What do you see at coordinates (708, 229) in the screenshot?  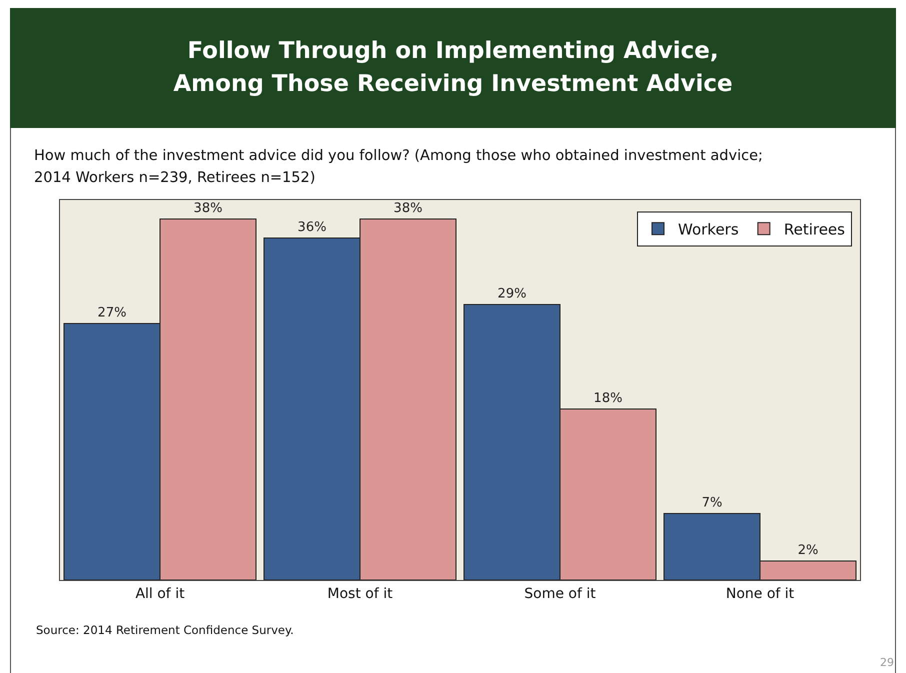 I see `legend-label: Workers` at bounding box center [708, 229].